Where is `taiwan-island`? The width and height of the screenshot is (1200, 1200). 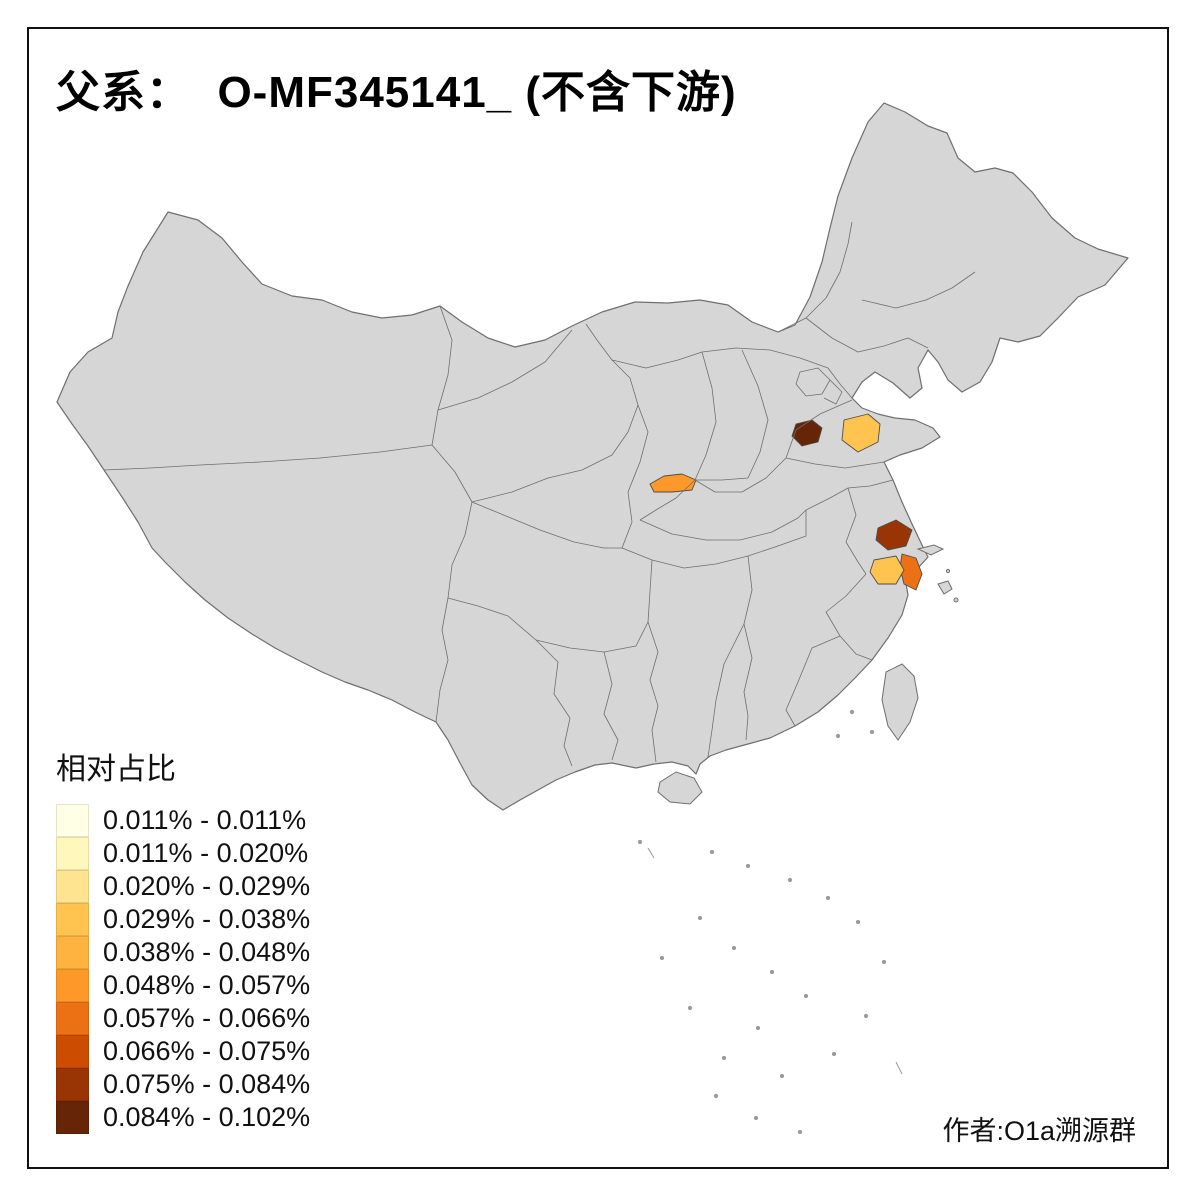
taiwan-island is located at coordinates (900, 702).